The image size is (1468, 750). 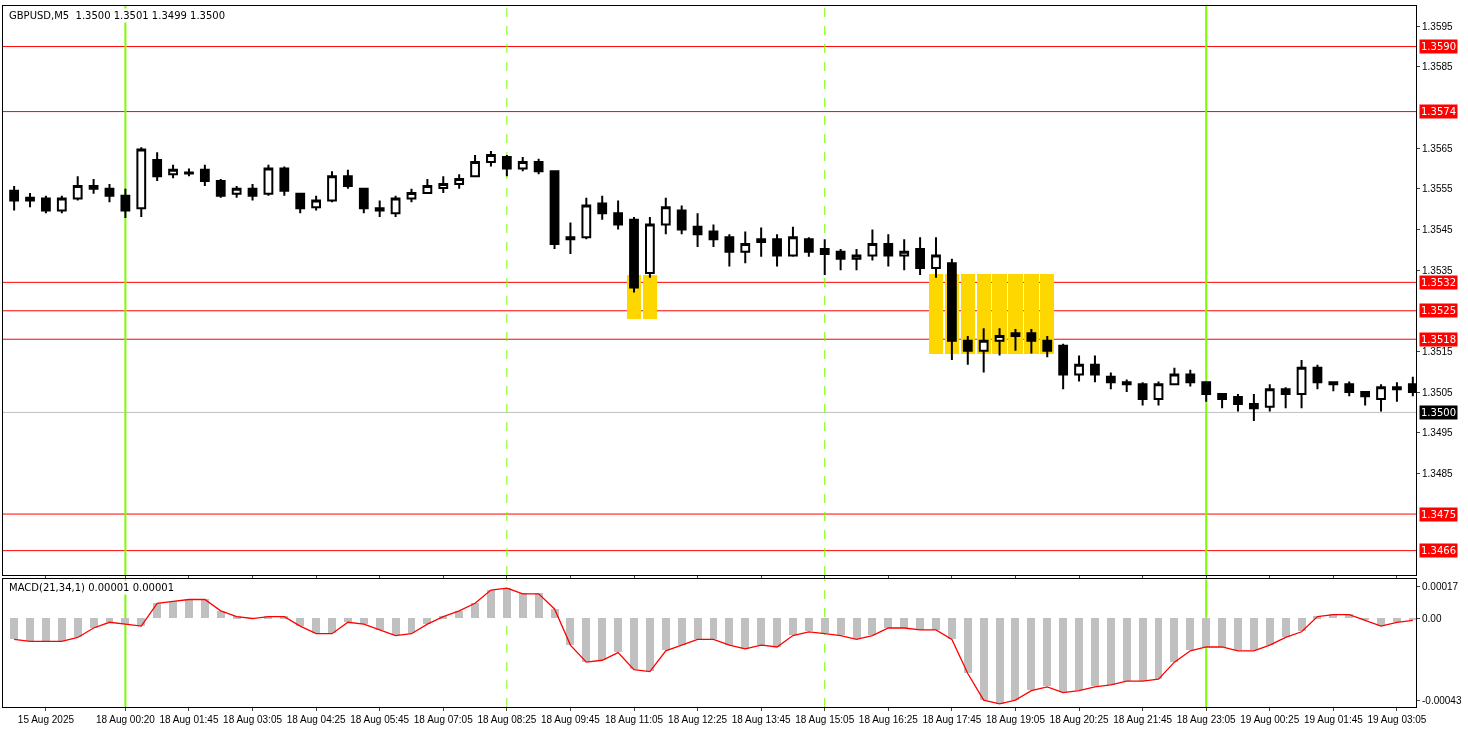 I want to click on y-tick-label: 1.3505, so click(x=1438, y=392).